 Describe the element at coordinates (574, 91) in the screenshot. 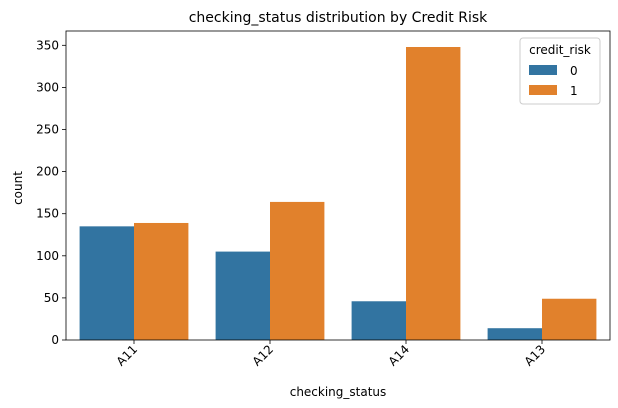

I see `legend-label-1: 1` at that location.